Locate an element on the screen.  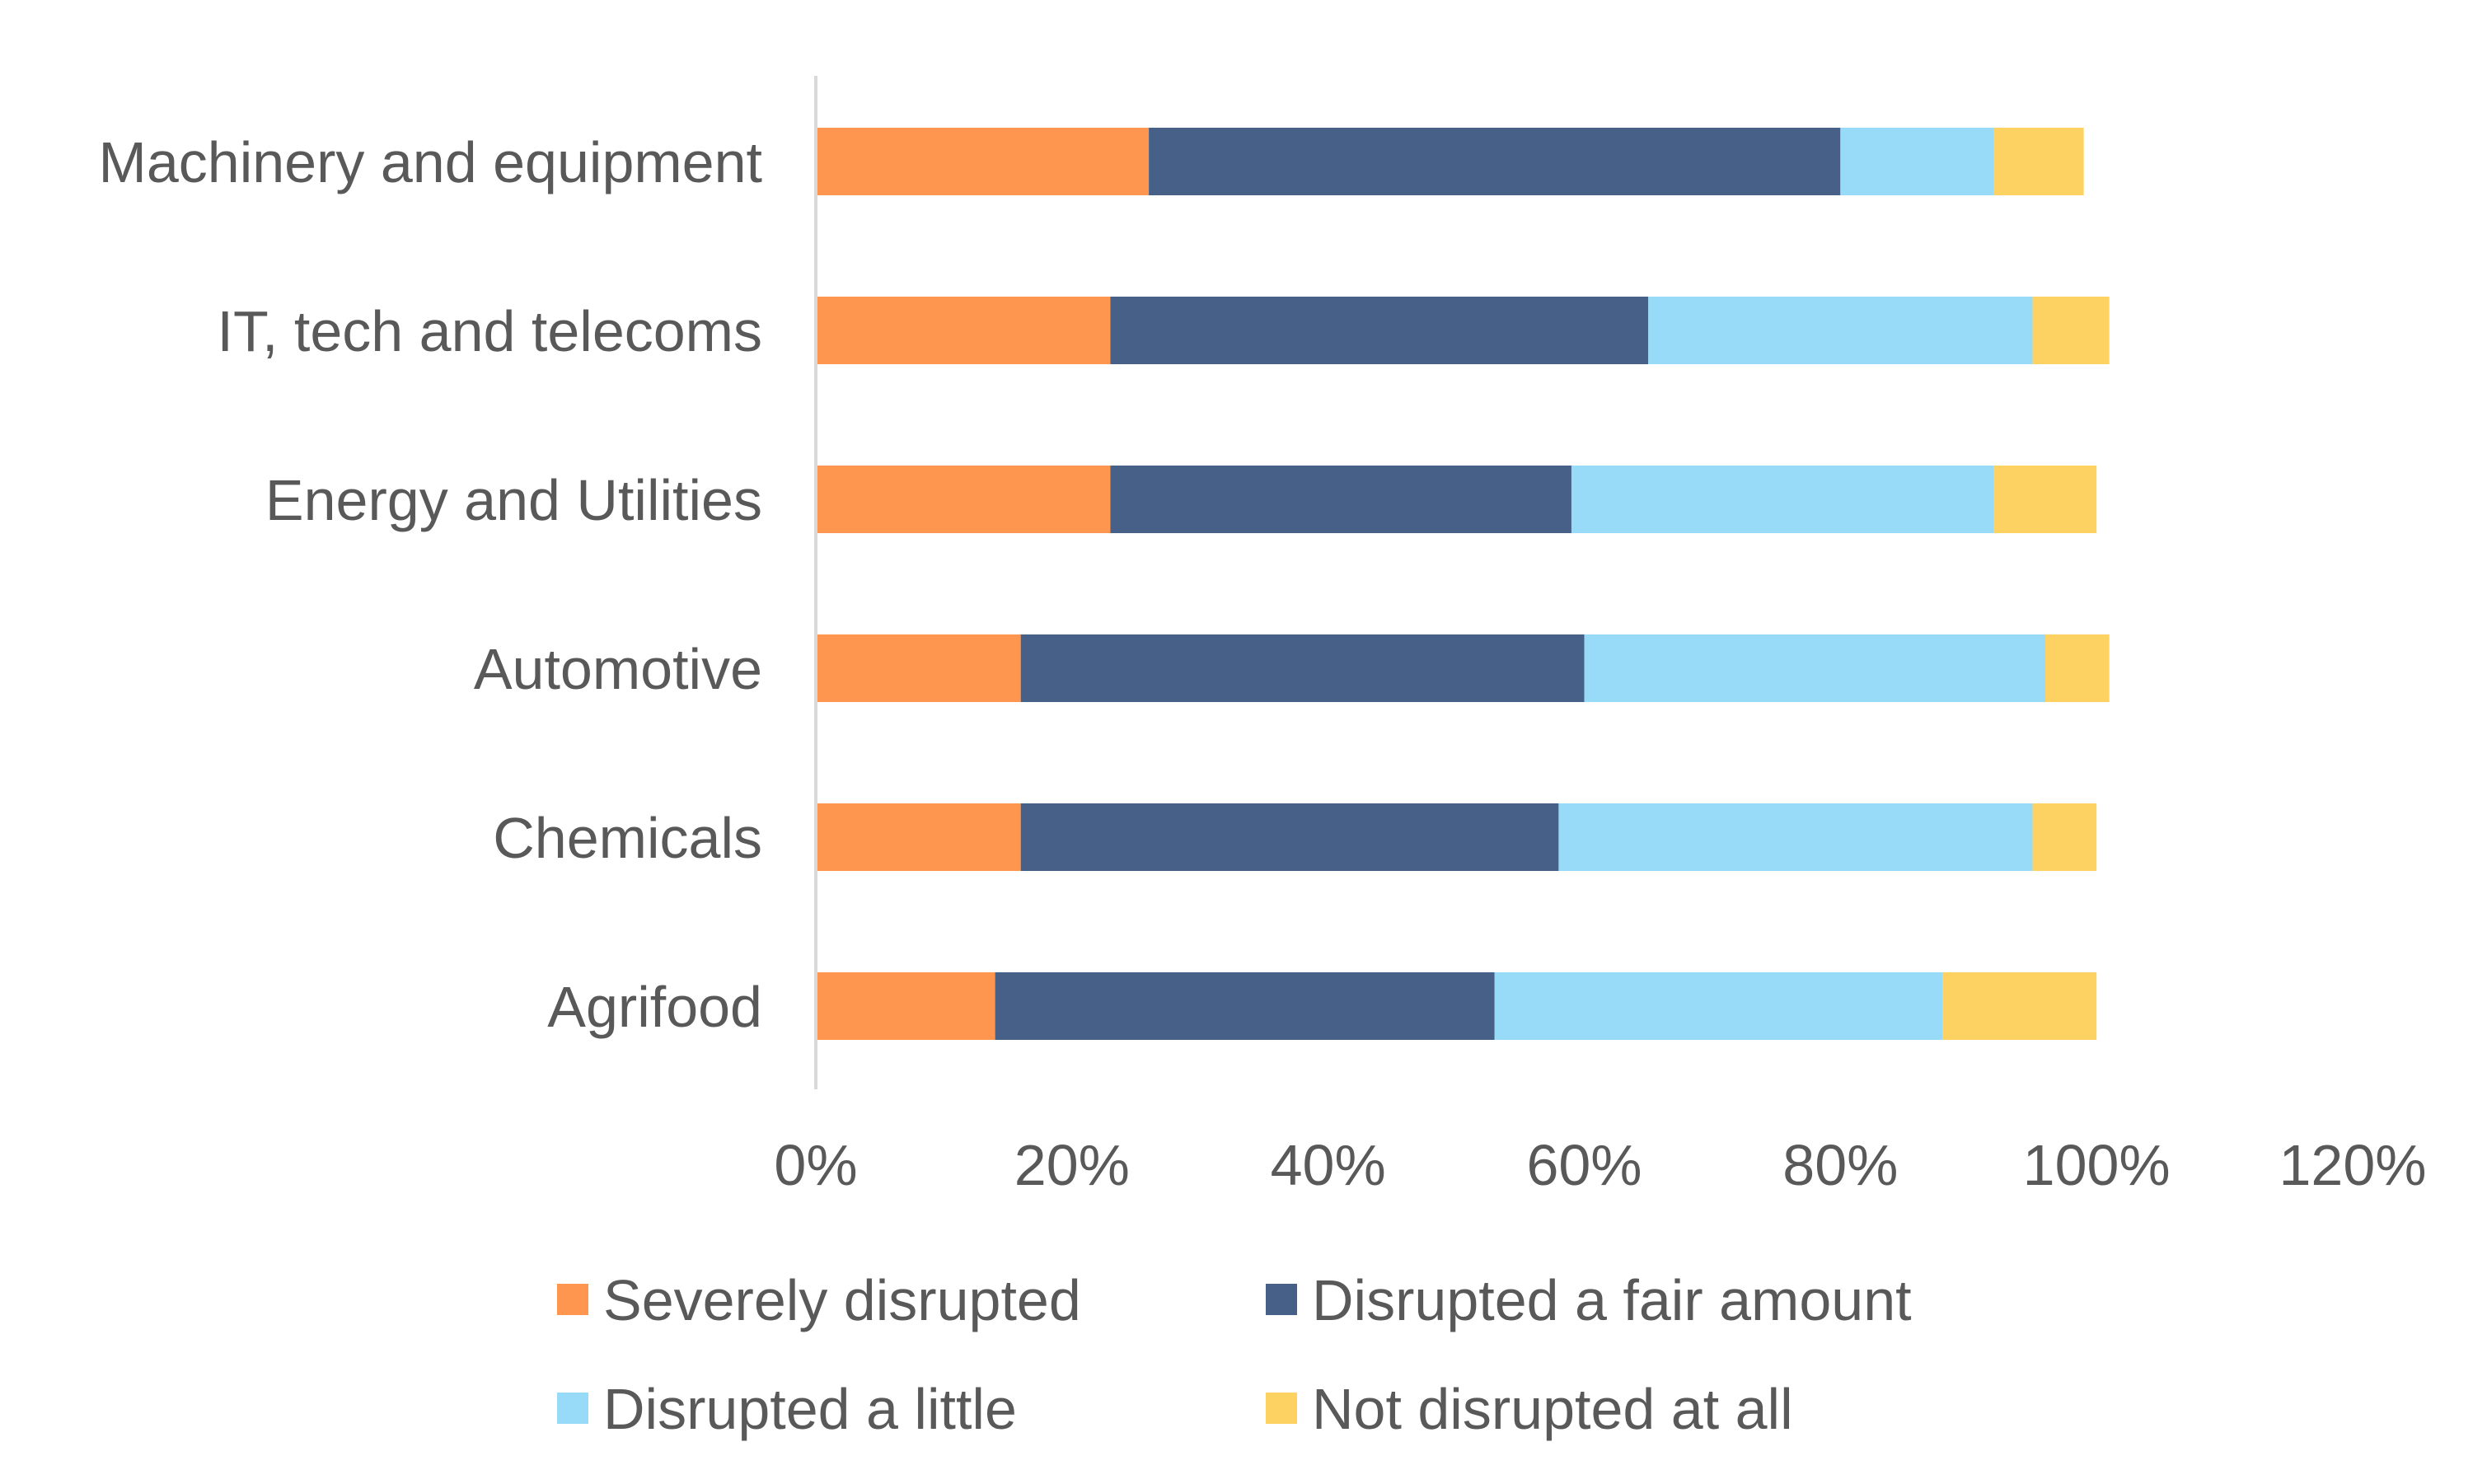
bar-chemicals-disrupted-a-little is located at coordinates (1795, 837).